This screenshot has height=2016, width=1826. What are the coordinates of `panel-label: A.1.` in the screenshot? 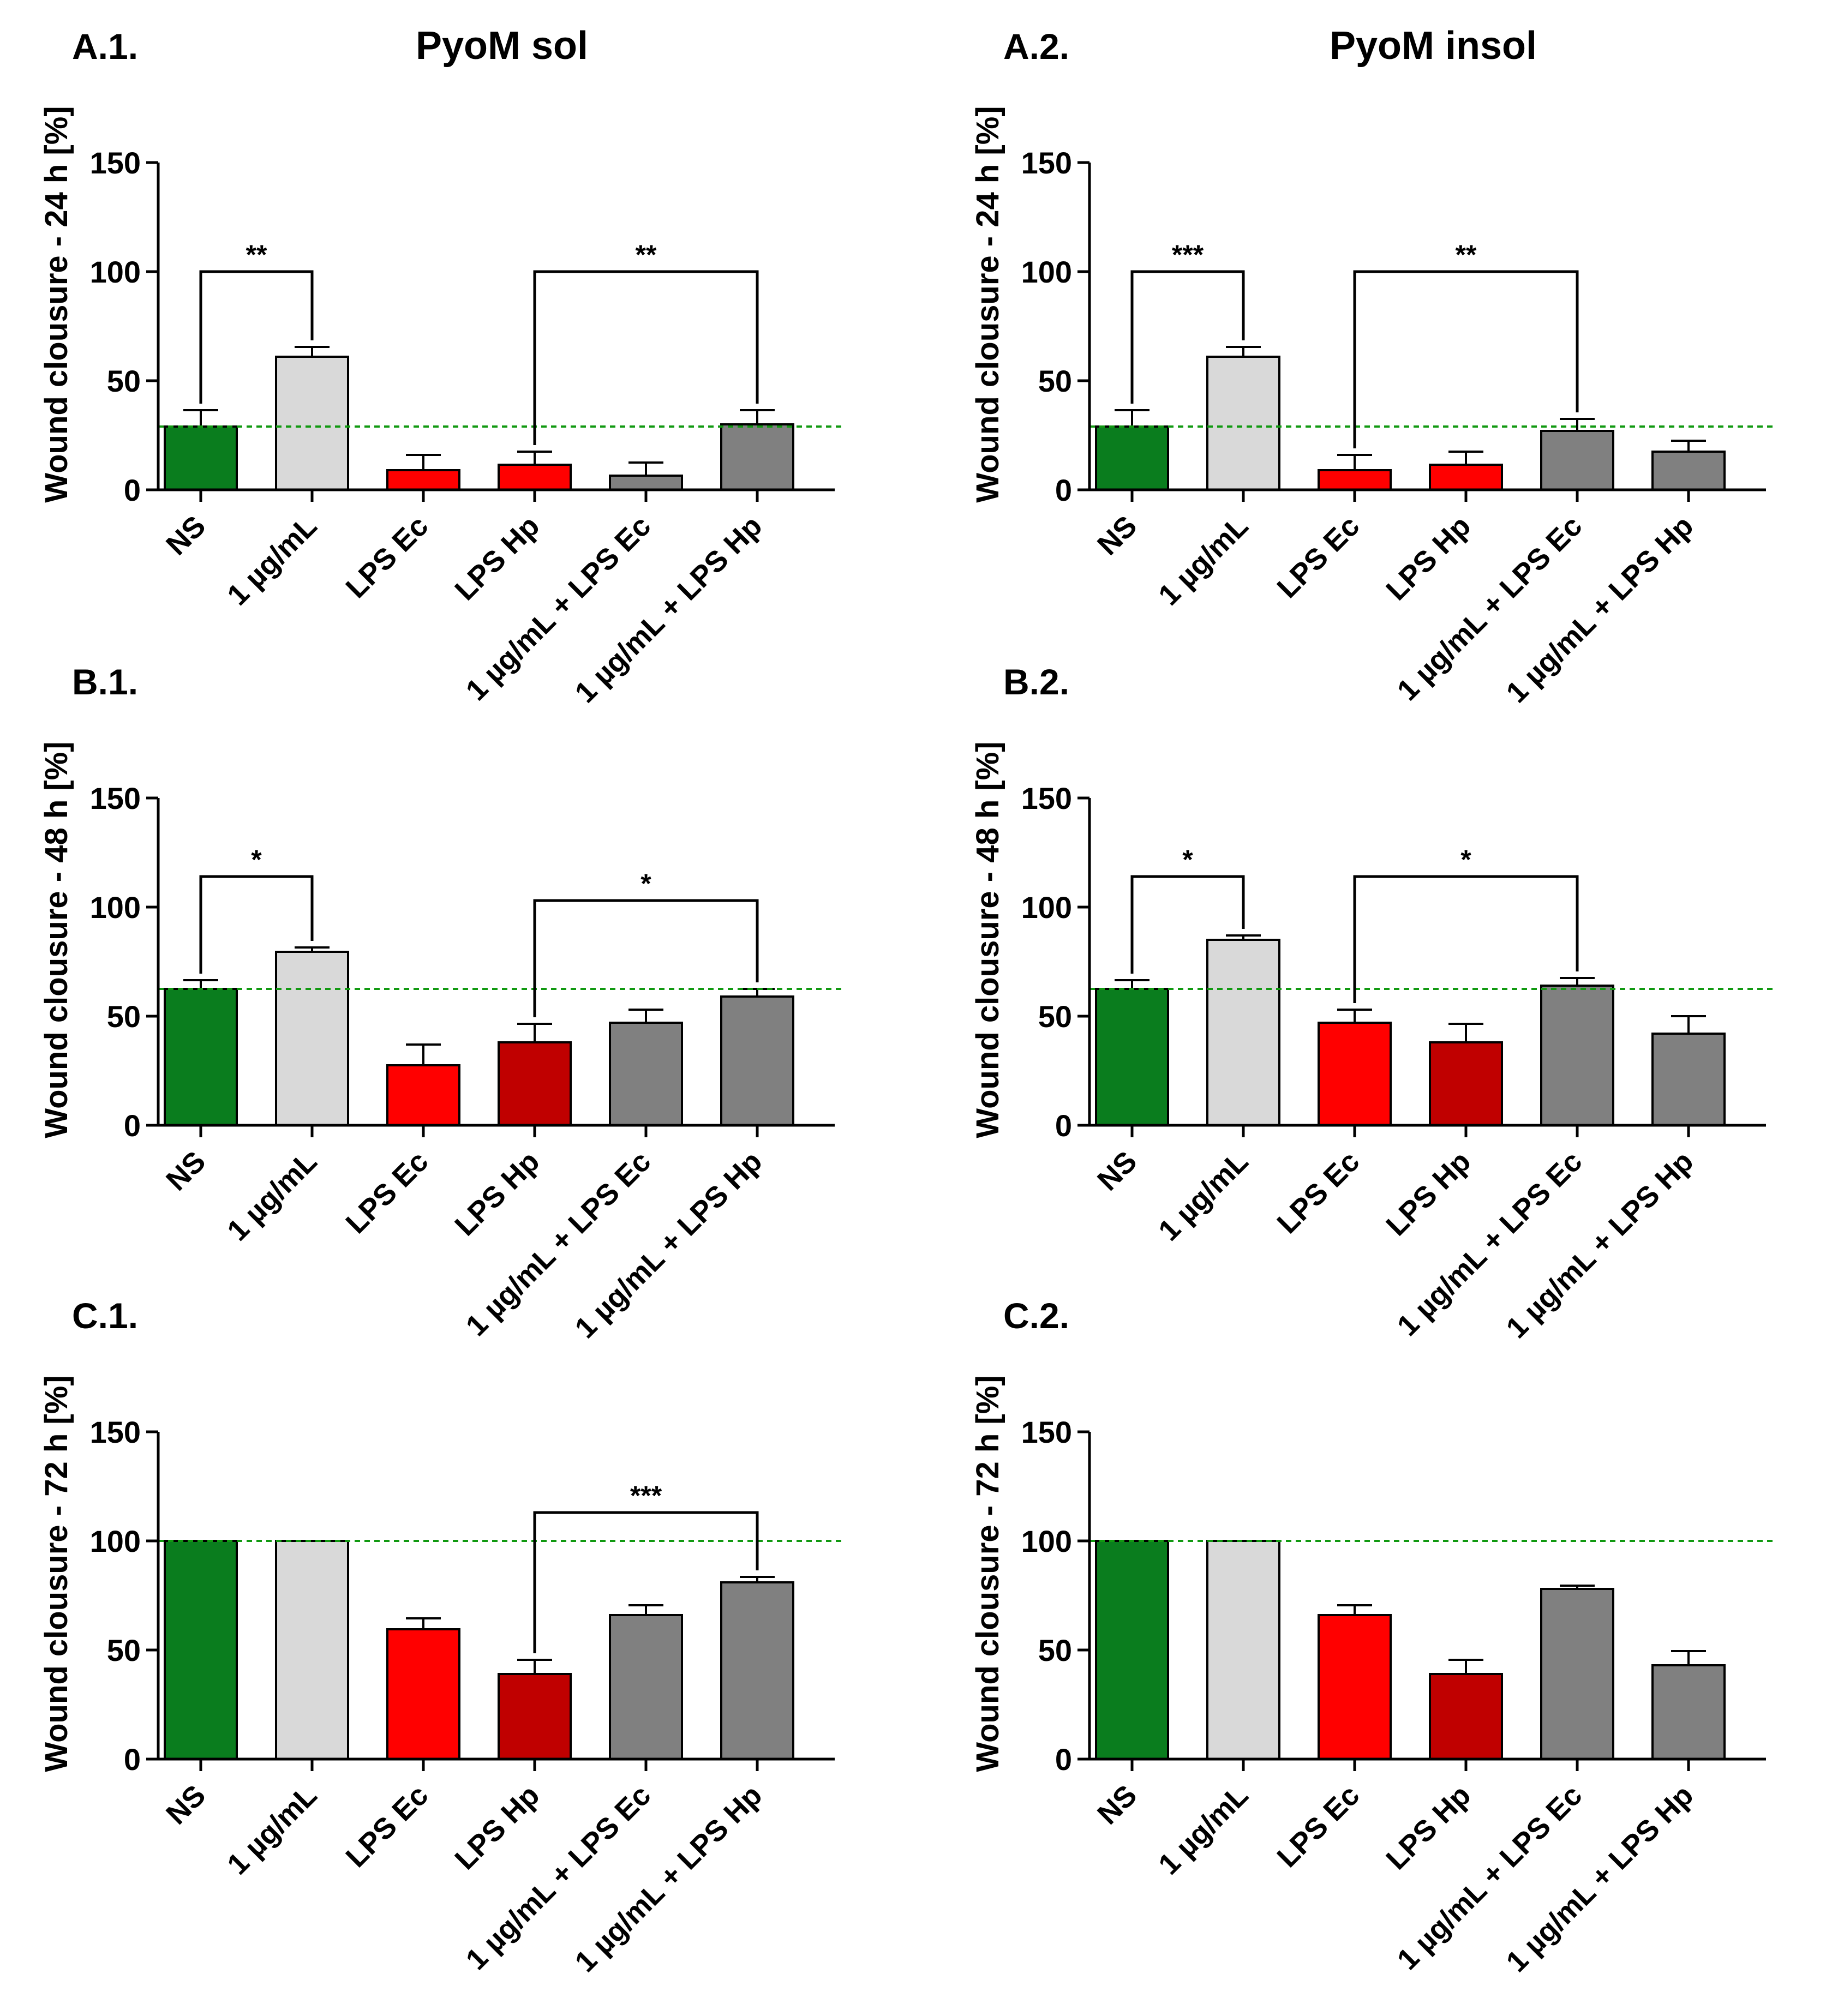 It's located at (105, 46).